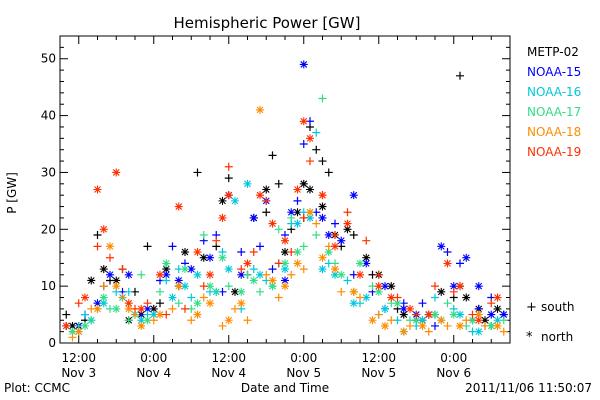 This screenshot has height=400, width=600. Describe the element at coordinates (557, 337) in the screenshot. I see `marker-legend-label: north` at that location.